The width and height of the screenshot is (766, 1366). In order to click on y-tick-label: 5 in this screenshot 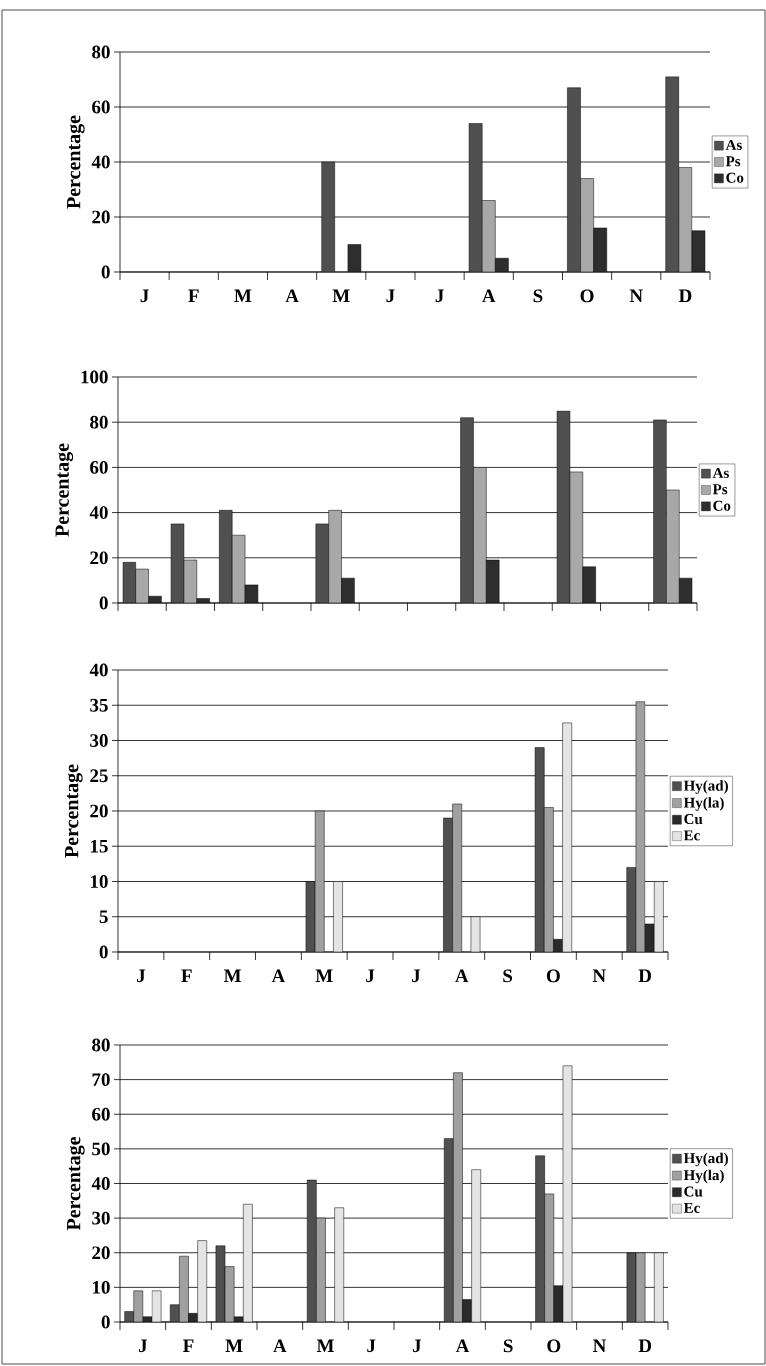, I will do `click(103, 917)`.